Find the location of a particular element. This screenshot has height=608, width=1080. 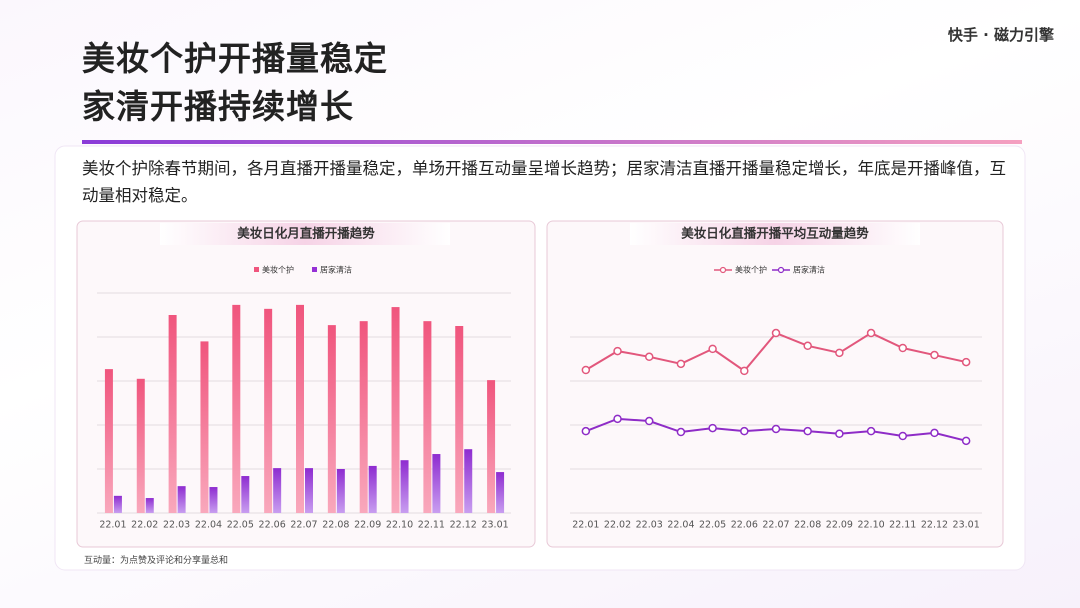

chart-title: 美妆日化月直播开播趋势 is located at coordinates (306, 233).